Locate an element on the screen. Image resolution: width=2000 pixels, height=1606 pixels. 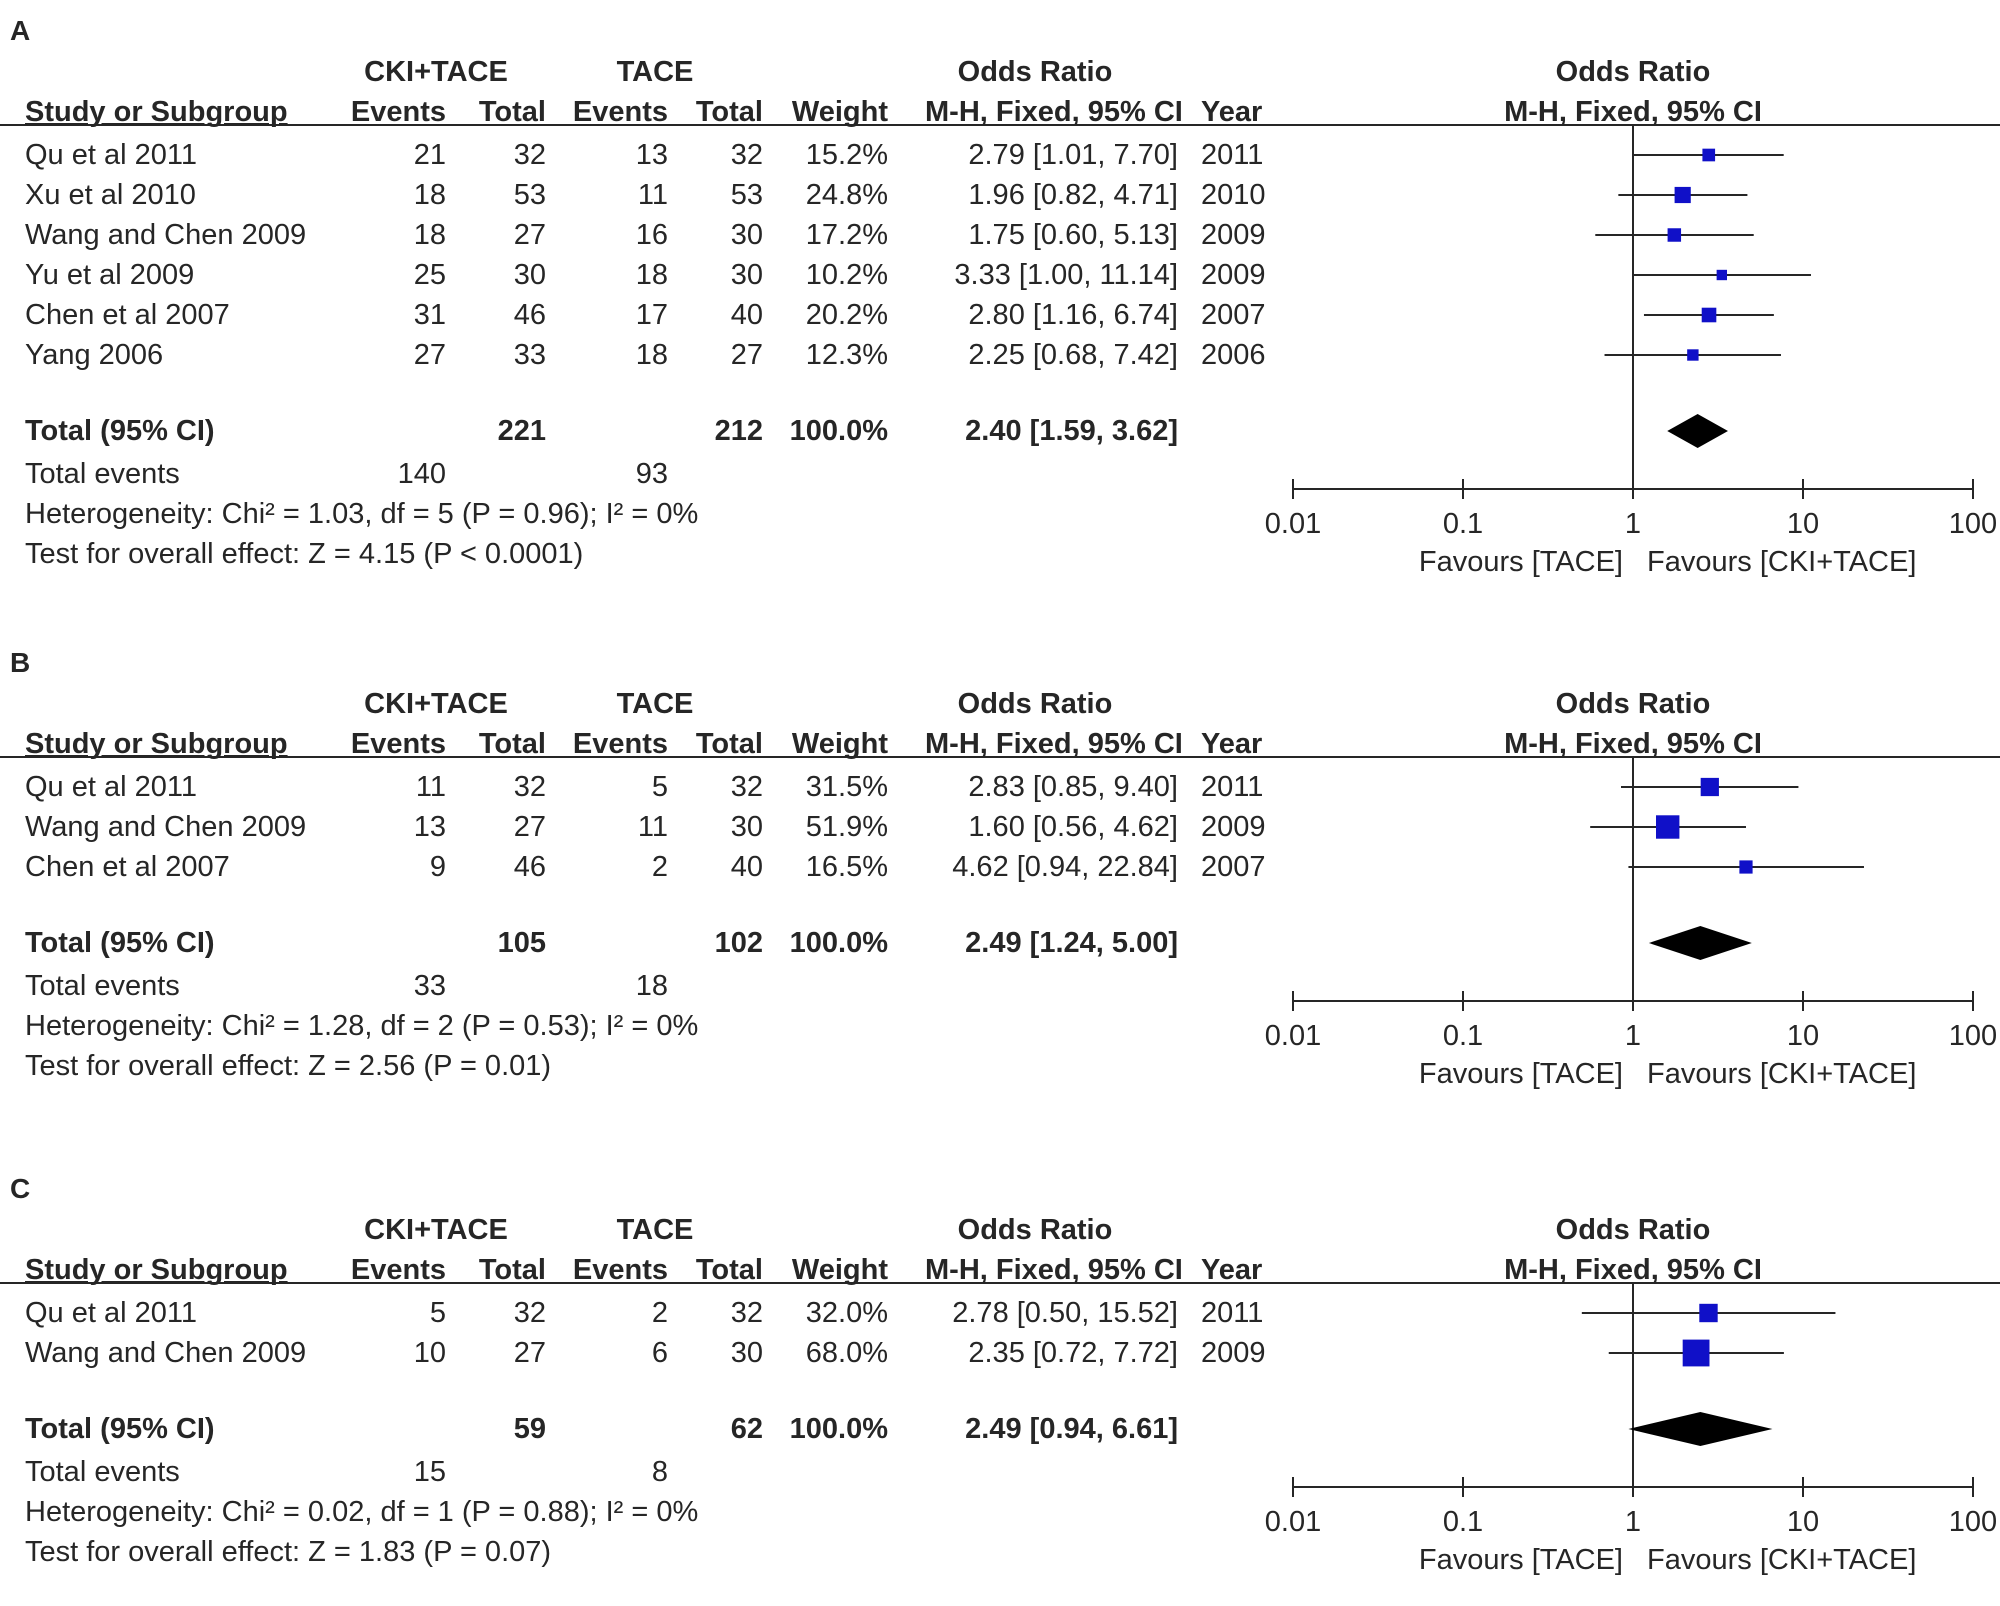
study-exp-events: 18 is located at coordinates (429, 195).